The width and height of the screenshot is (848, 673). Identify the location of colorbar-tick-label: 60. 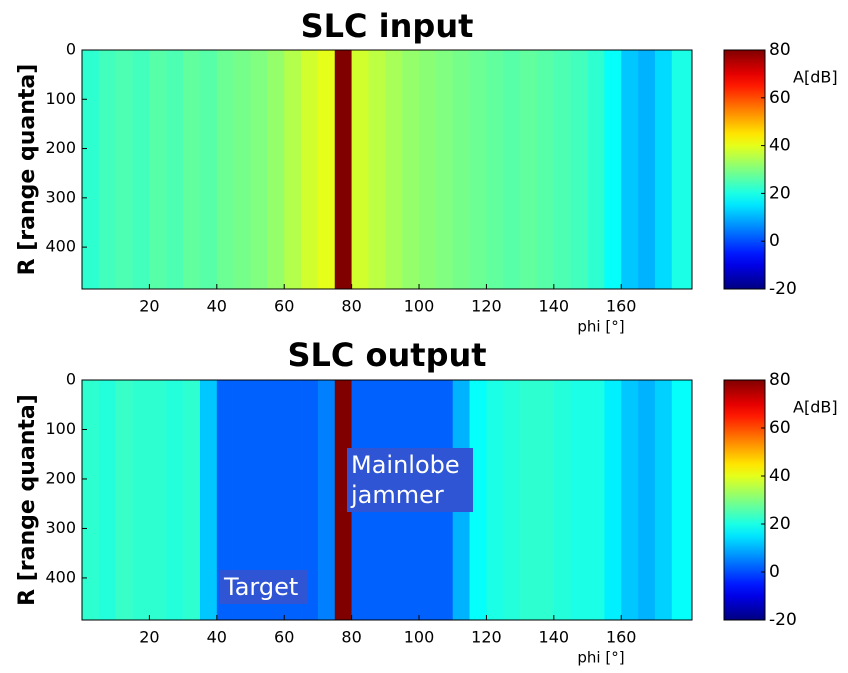
(780, 428).